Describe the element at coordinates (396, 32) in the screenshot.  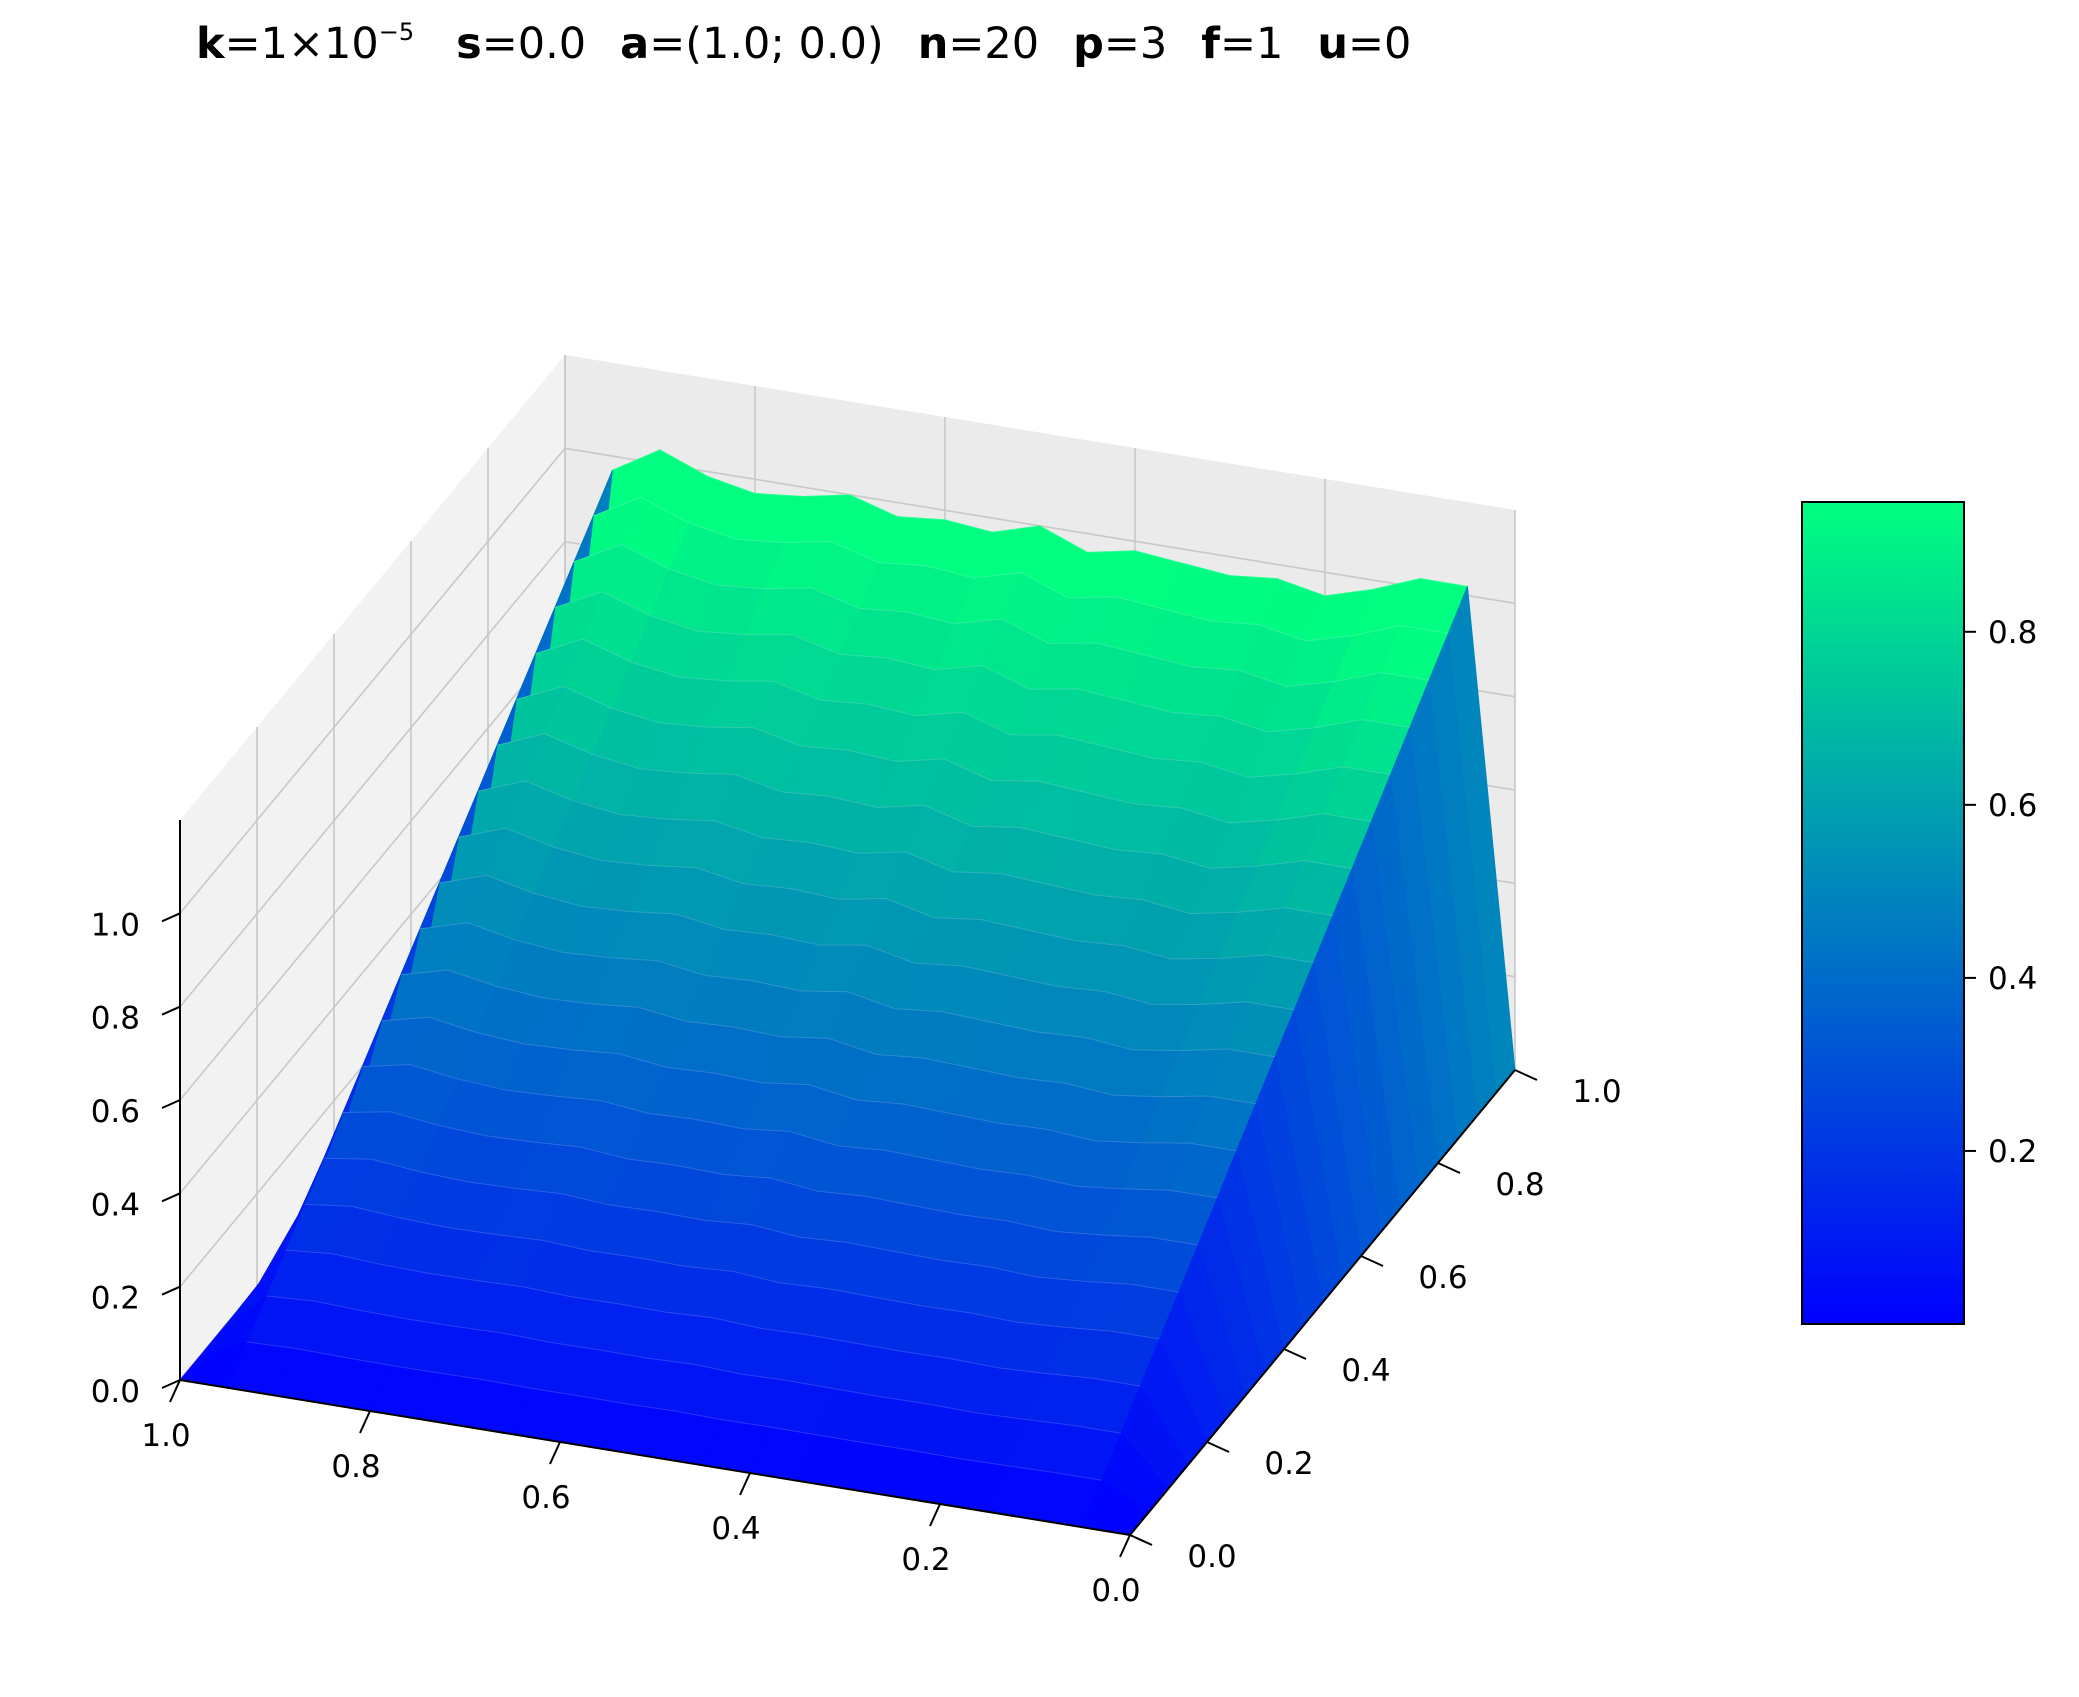
I see `title-param-k-exponent: −5` at that location.